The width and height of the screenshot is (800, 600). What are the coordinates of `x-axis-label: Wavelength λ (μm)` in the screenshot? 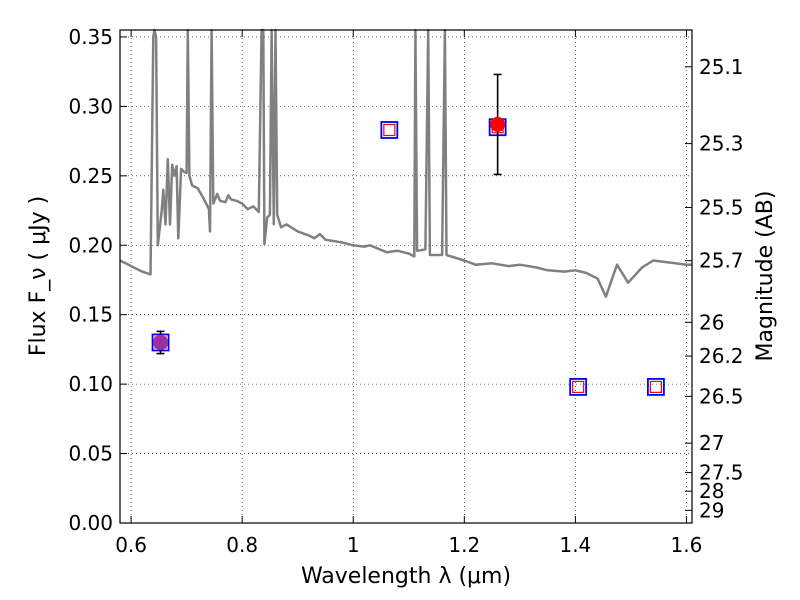 It's located at (406, 576).